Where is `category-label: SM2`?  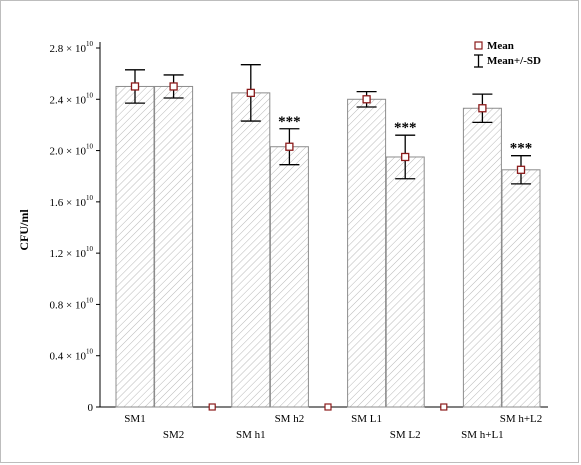
category-label: SM2 is located at coordinates (173, 435).